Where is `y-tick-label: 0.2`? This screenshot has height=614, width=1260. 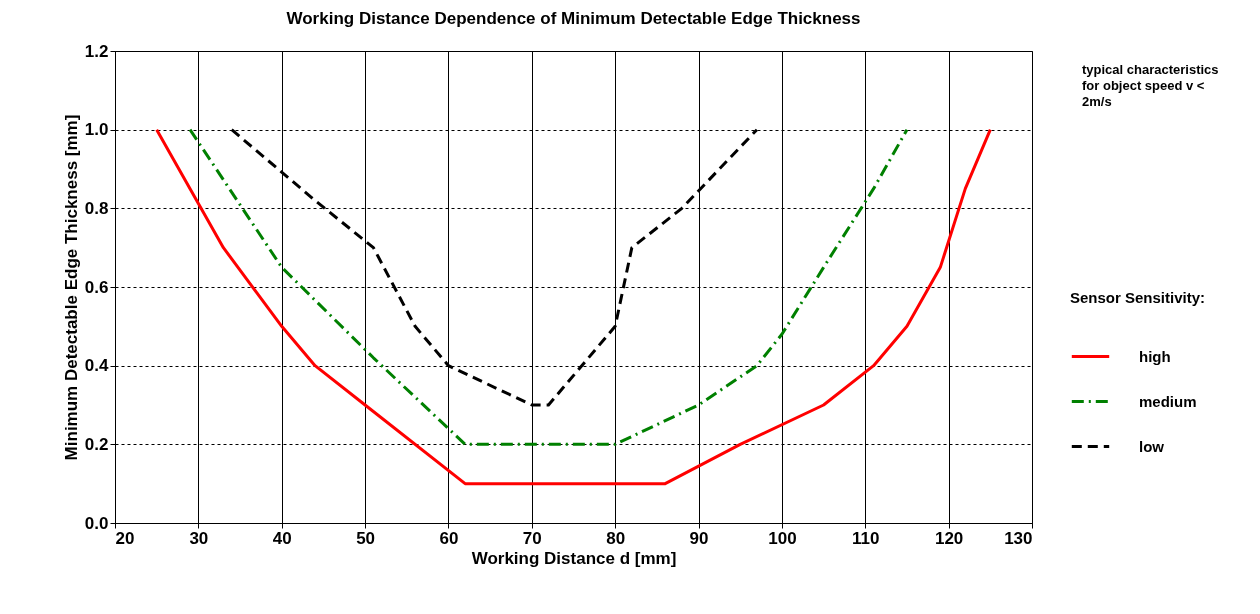
y-tick-label: 0.2 is located at coordinates (96, 444).